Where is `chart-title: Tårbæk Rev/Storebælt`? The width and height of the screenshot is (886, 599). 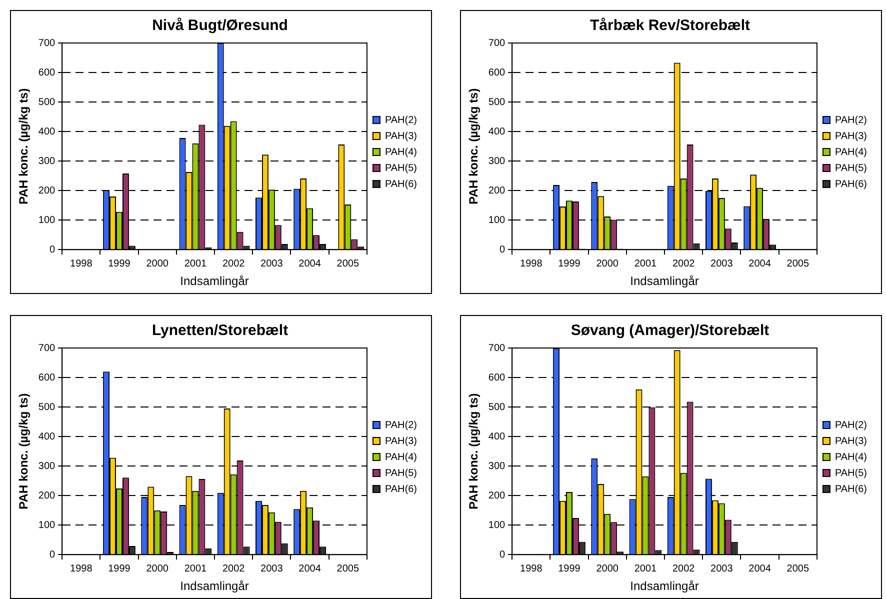
chart-title: Tårbæk Rev/Storebælt is located at coordinates (670, 25).